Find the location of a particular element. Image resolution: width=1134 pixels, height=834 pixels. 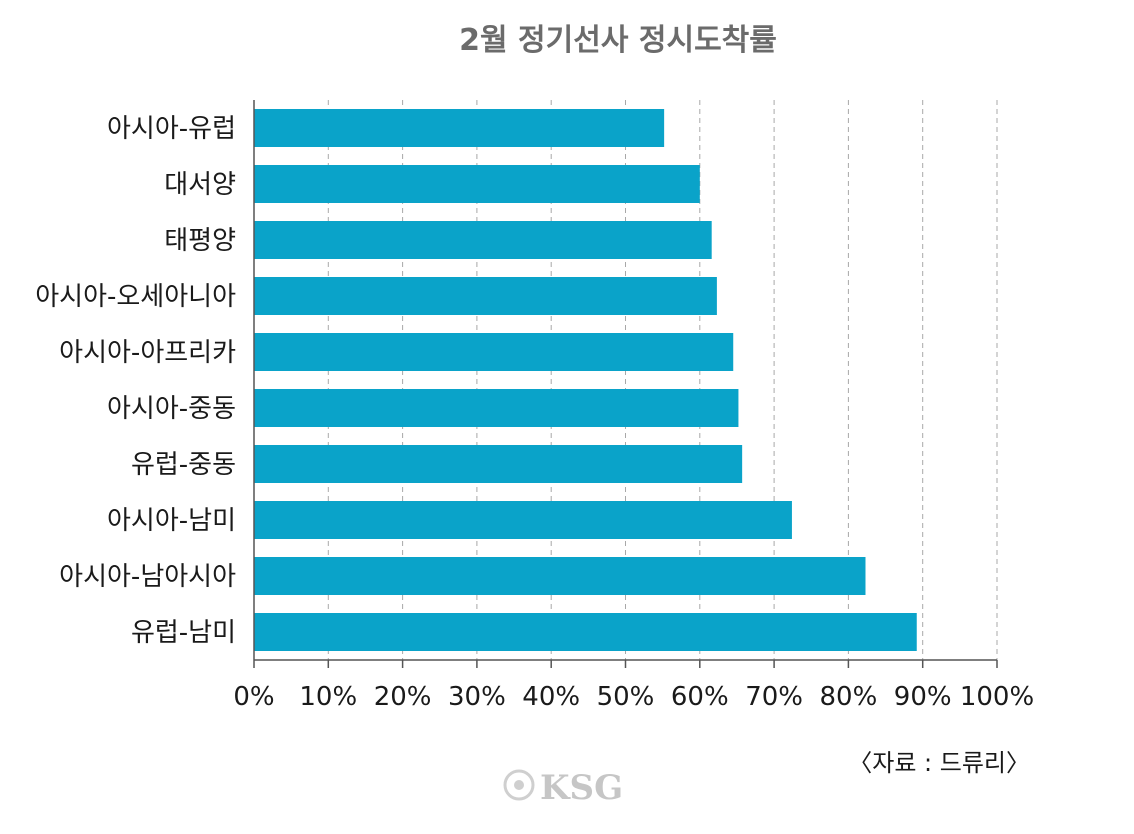

category-label: 대서양 is located at coordinates (200, 185).